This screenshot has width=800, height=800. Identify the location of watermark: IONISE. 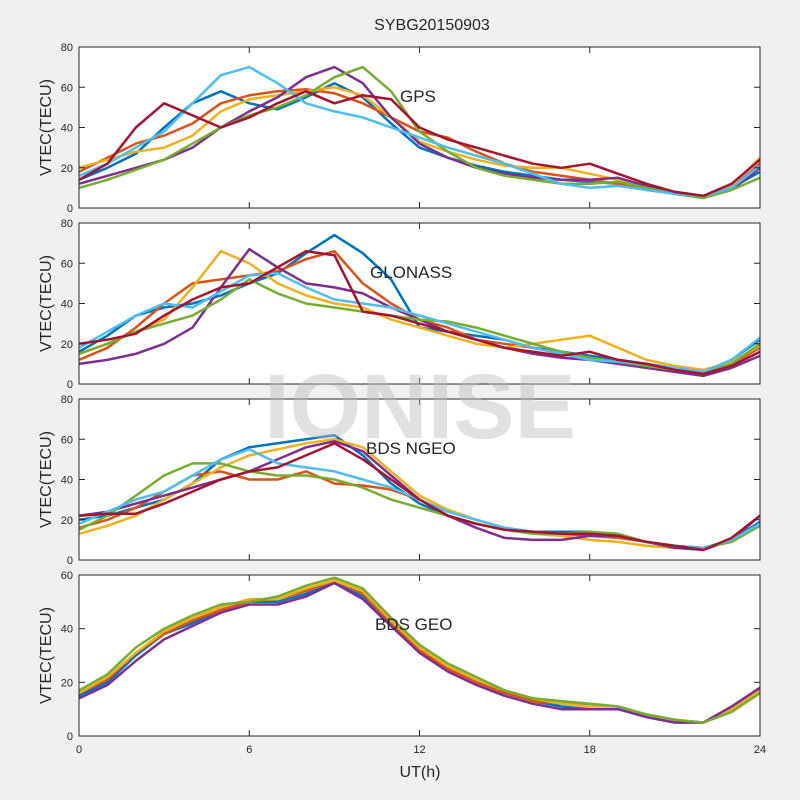
(420, 407).